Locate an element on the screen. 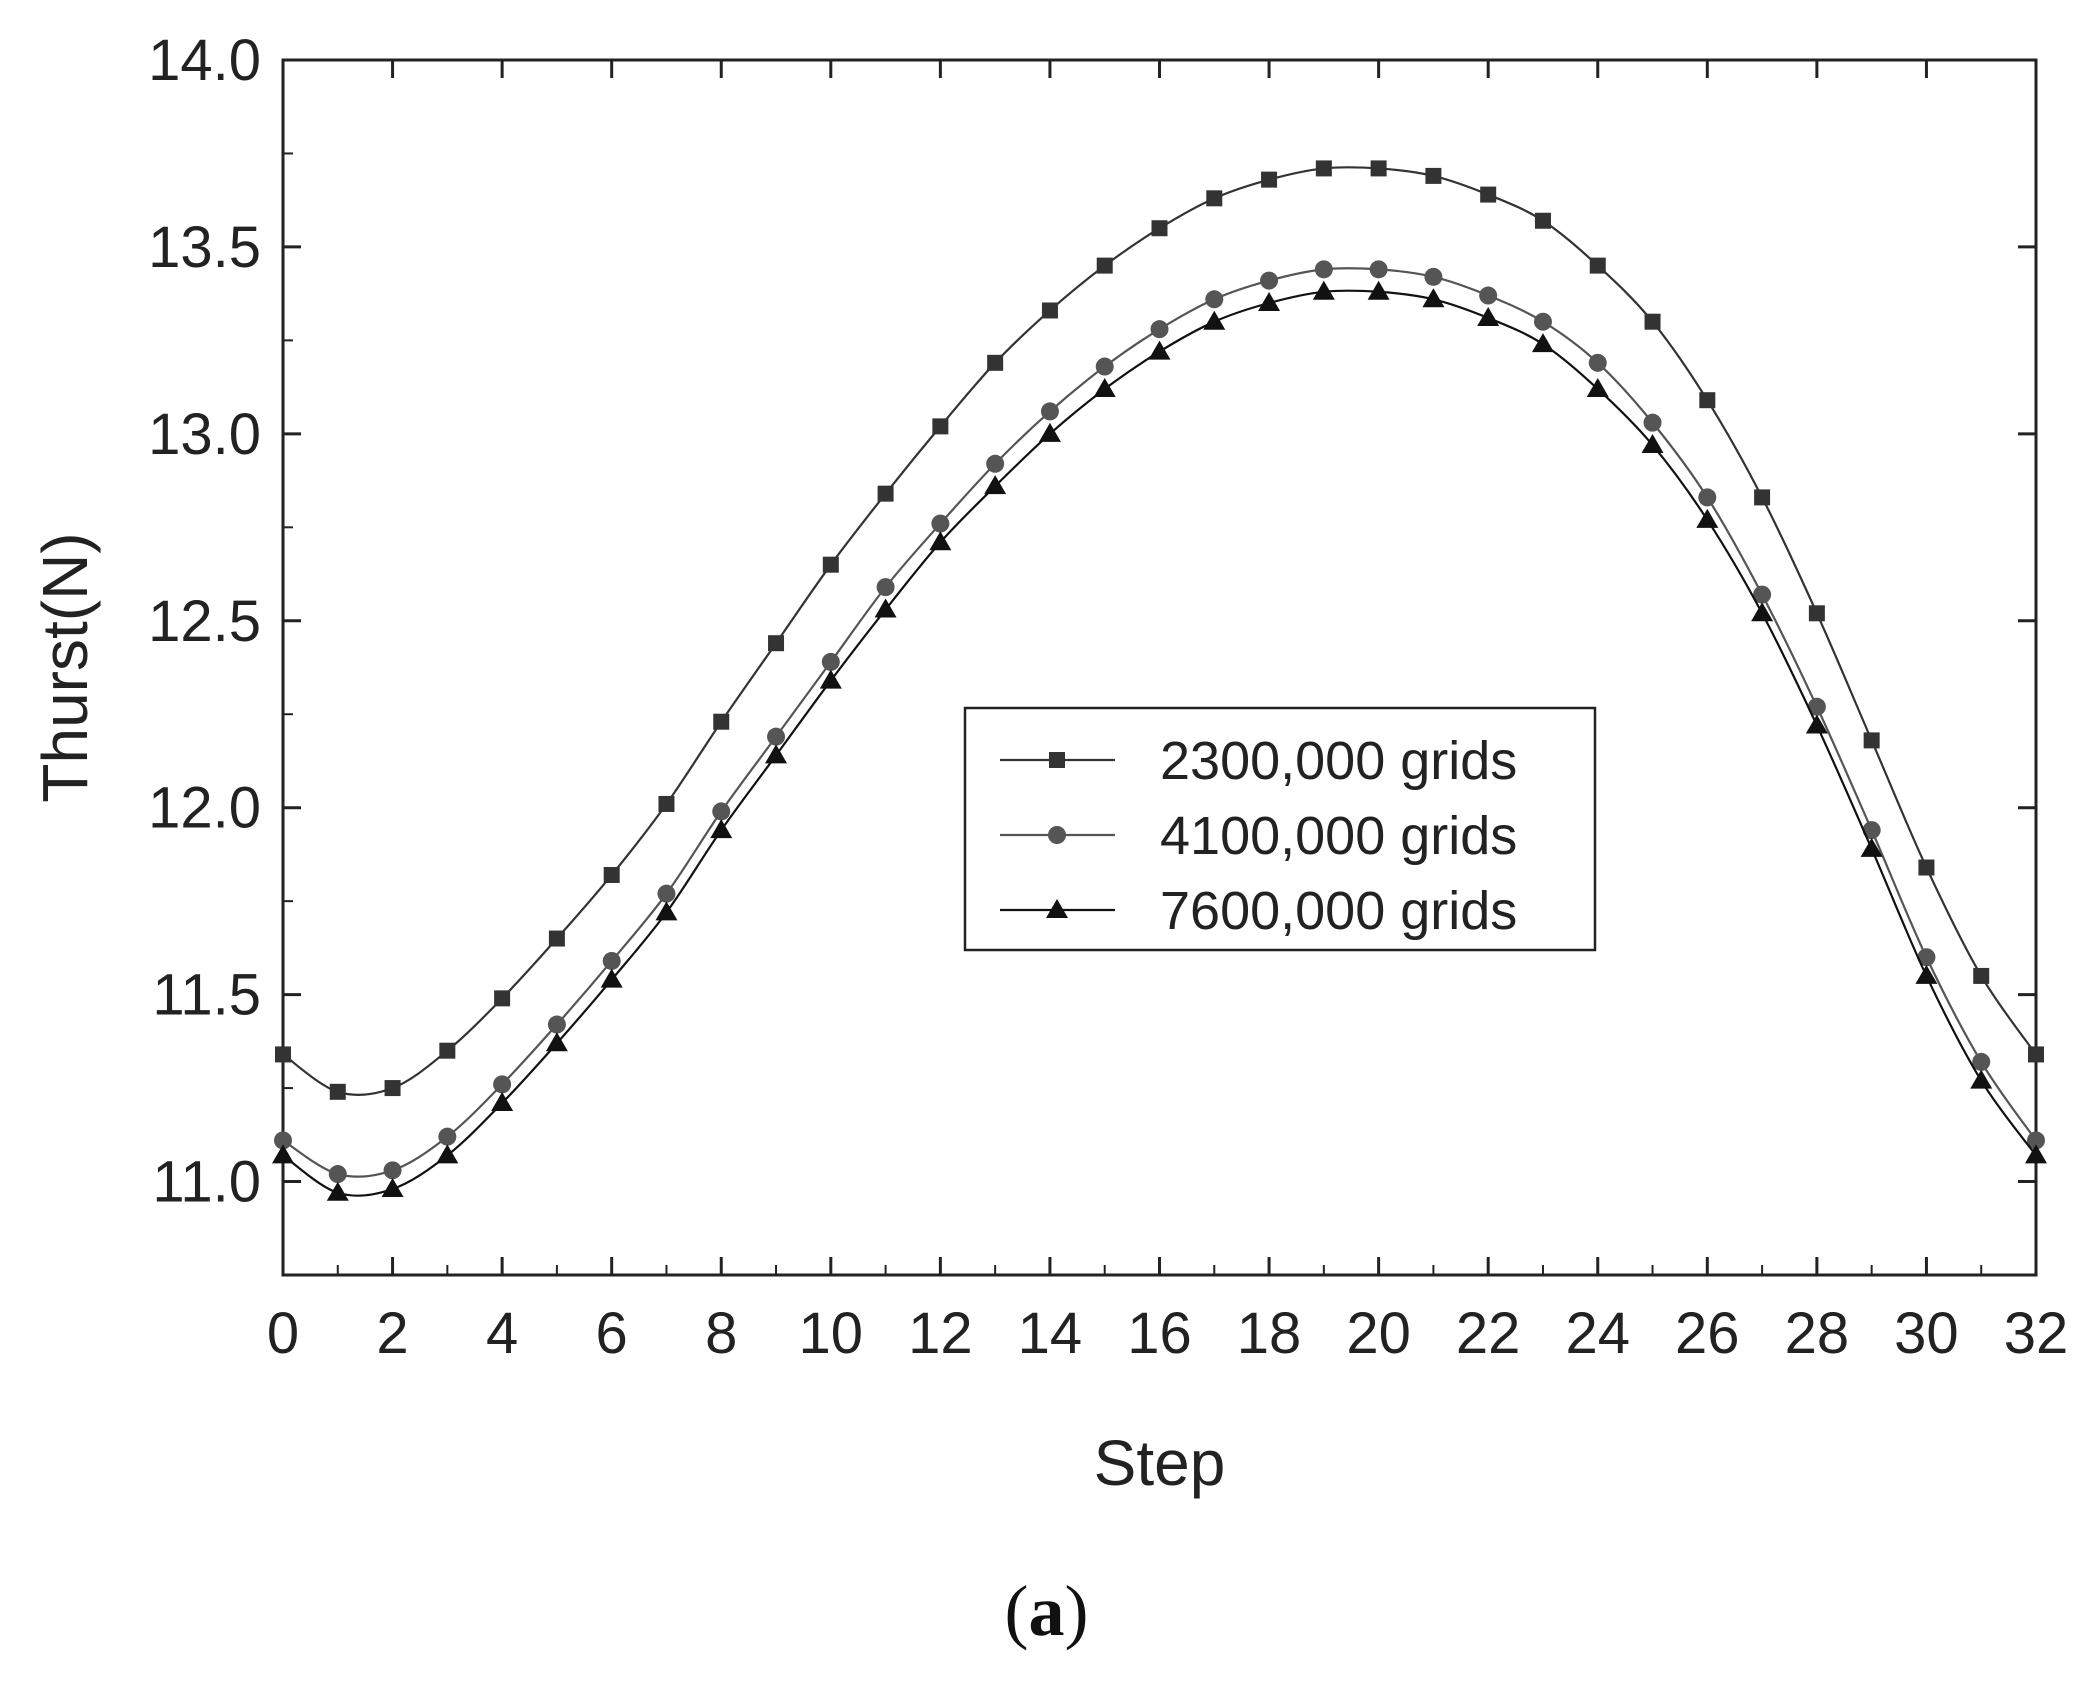 The width and height of the screenshot is (2093, 1681). x-tick-label: 26 is located at coordinates (1707, 1333).